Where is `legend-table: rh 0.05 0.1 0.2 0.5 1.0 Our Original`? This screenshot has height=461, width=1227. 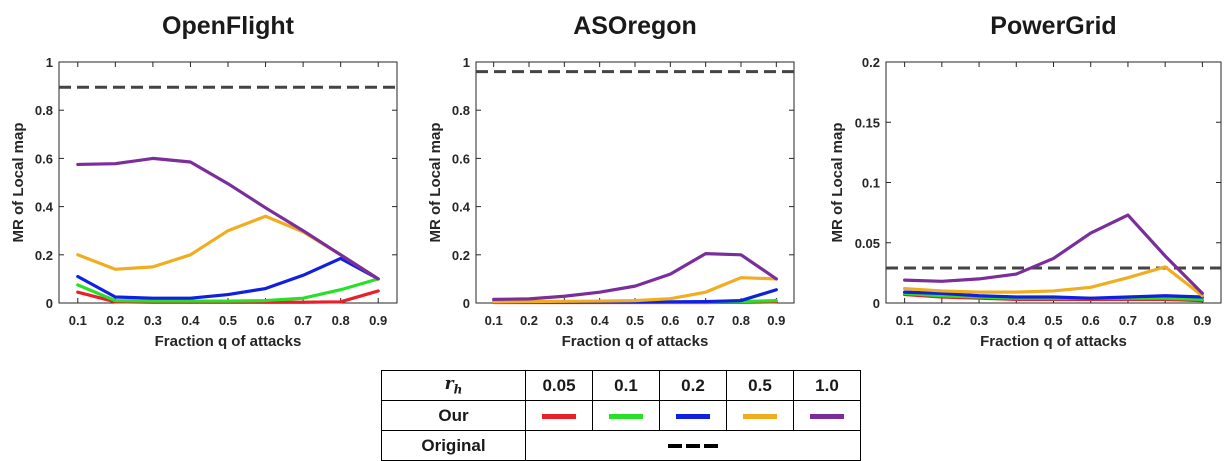 legend-table: rh 0.05 0.1 0.2 0.5 1.0 Our Original is located at coordinates (621, 415).